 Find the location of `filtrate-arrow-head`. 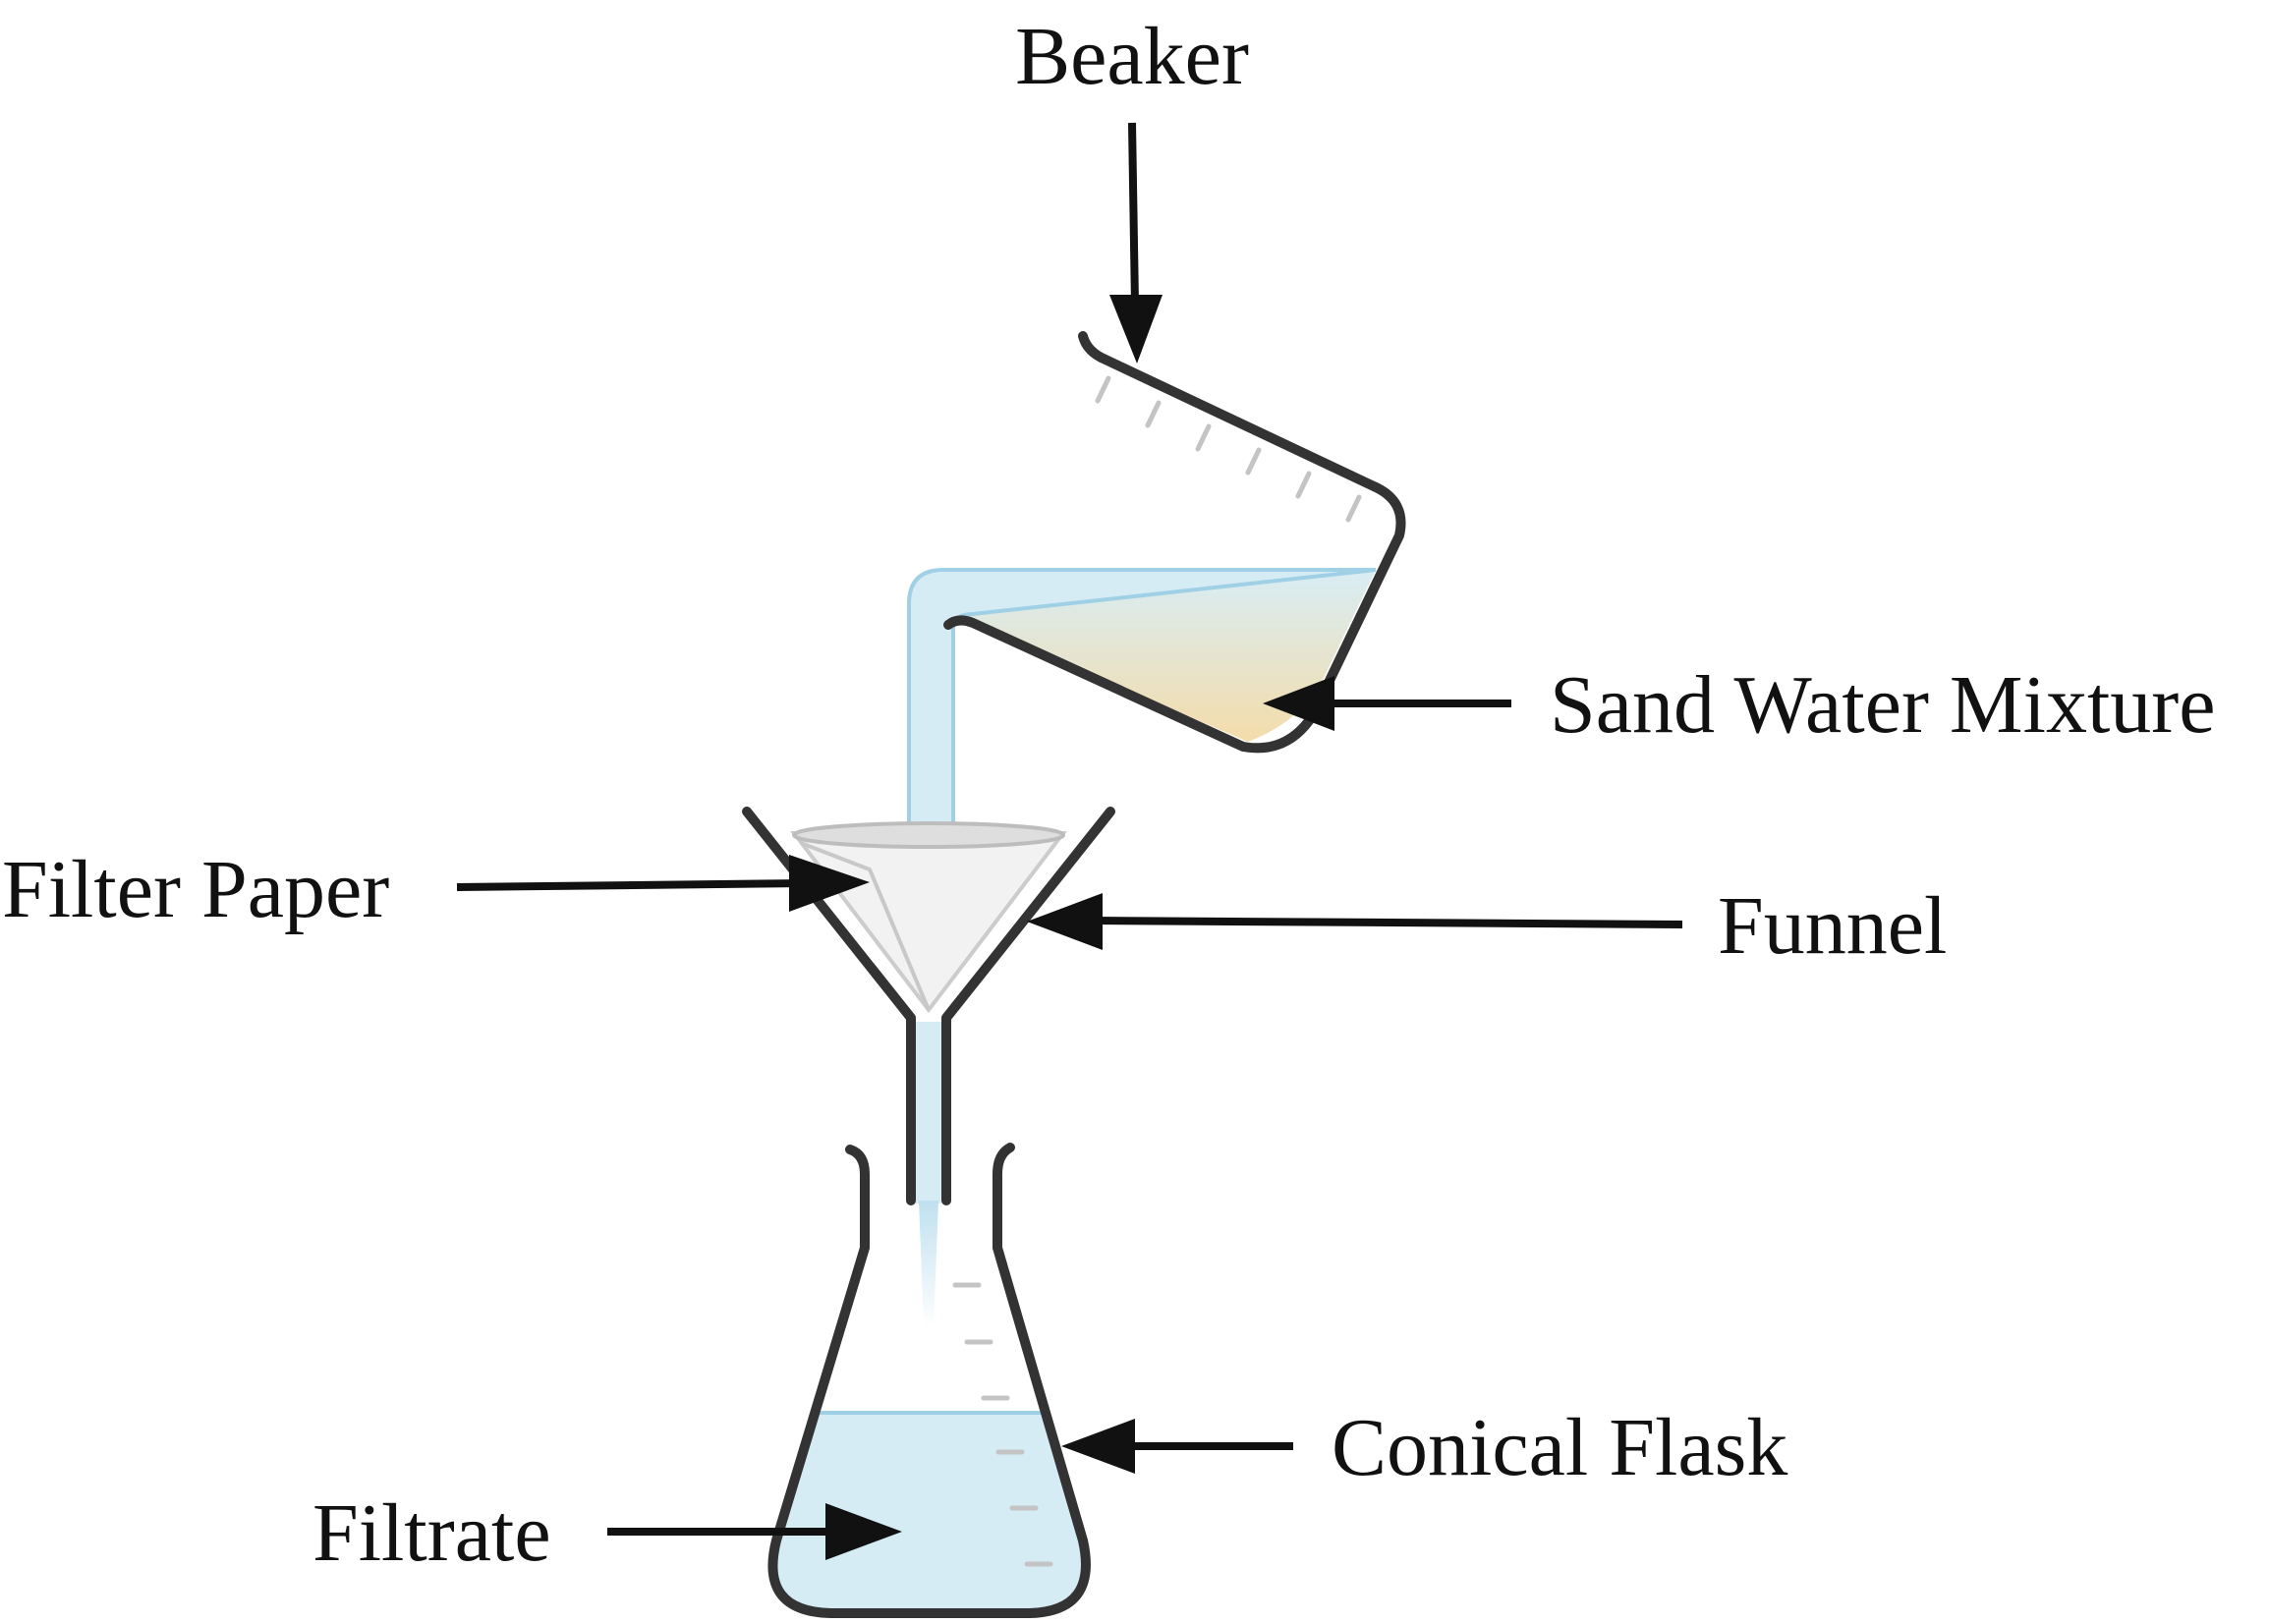

filtrate-arrow-head is located at coordinates (863, 1531).